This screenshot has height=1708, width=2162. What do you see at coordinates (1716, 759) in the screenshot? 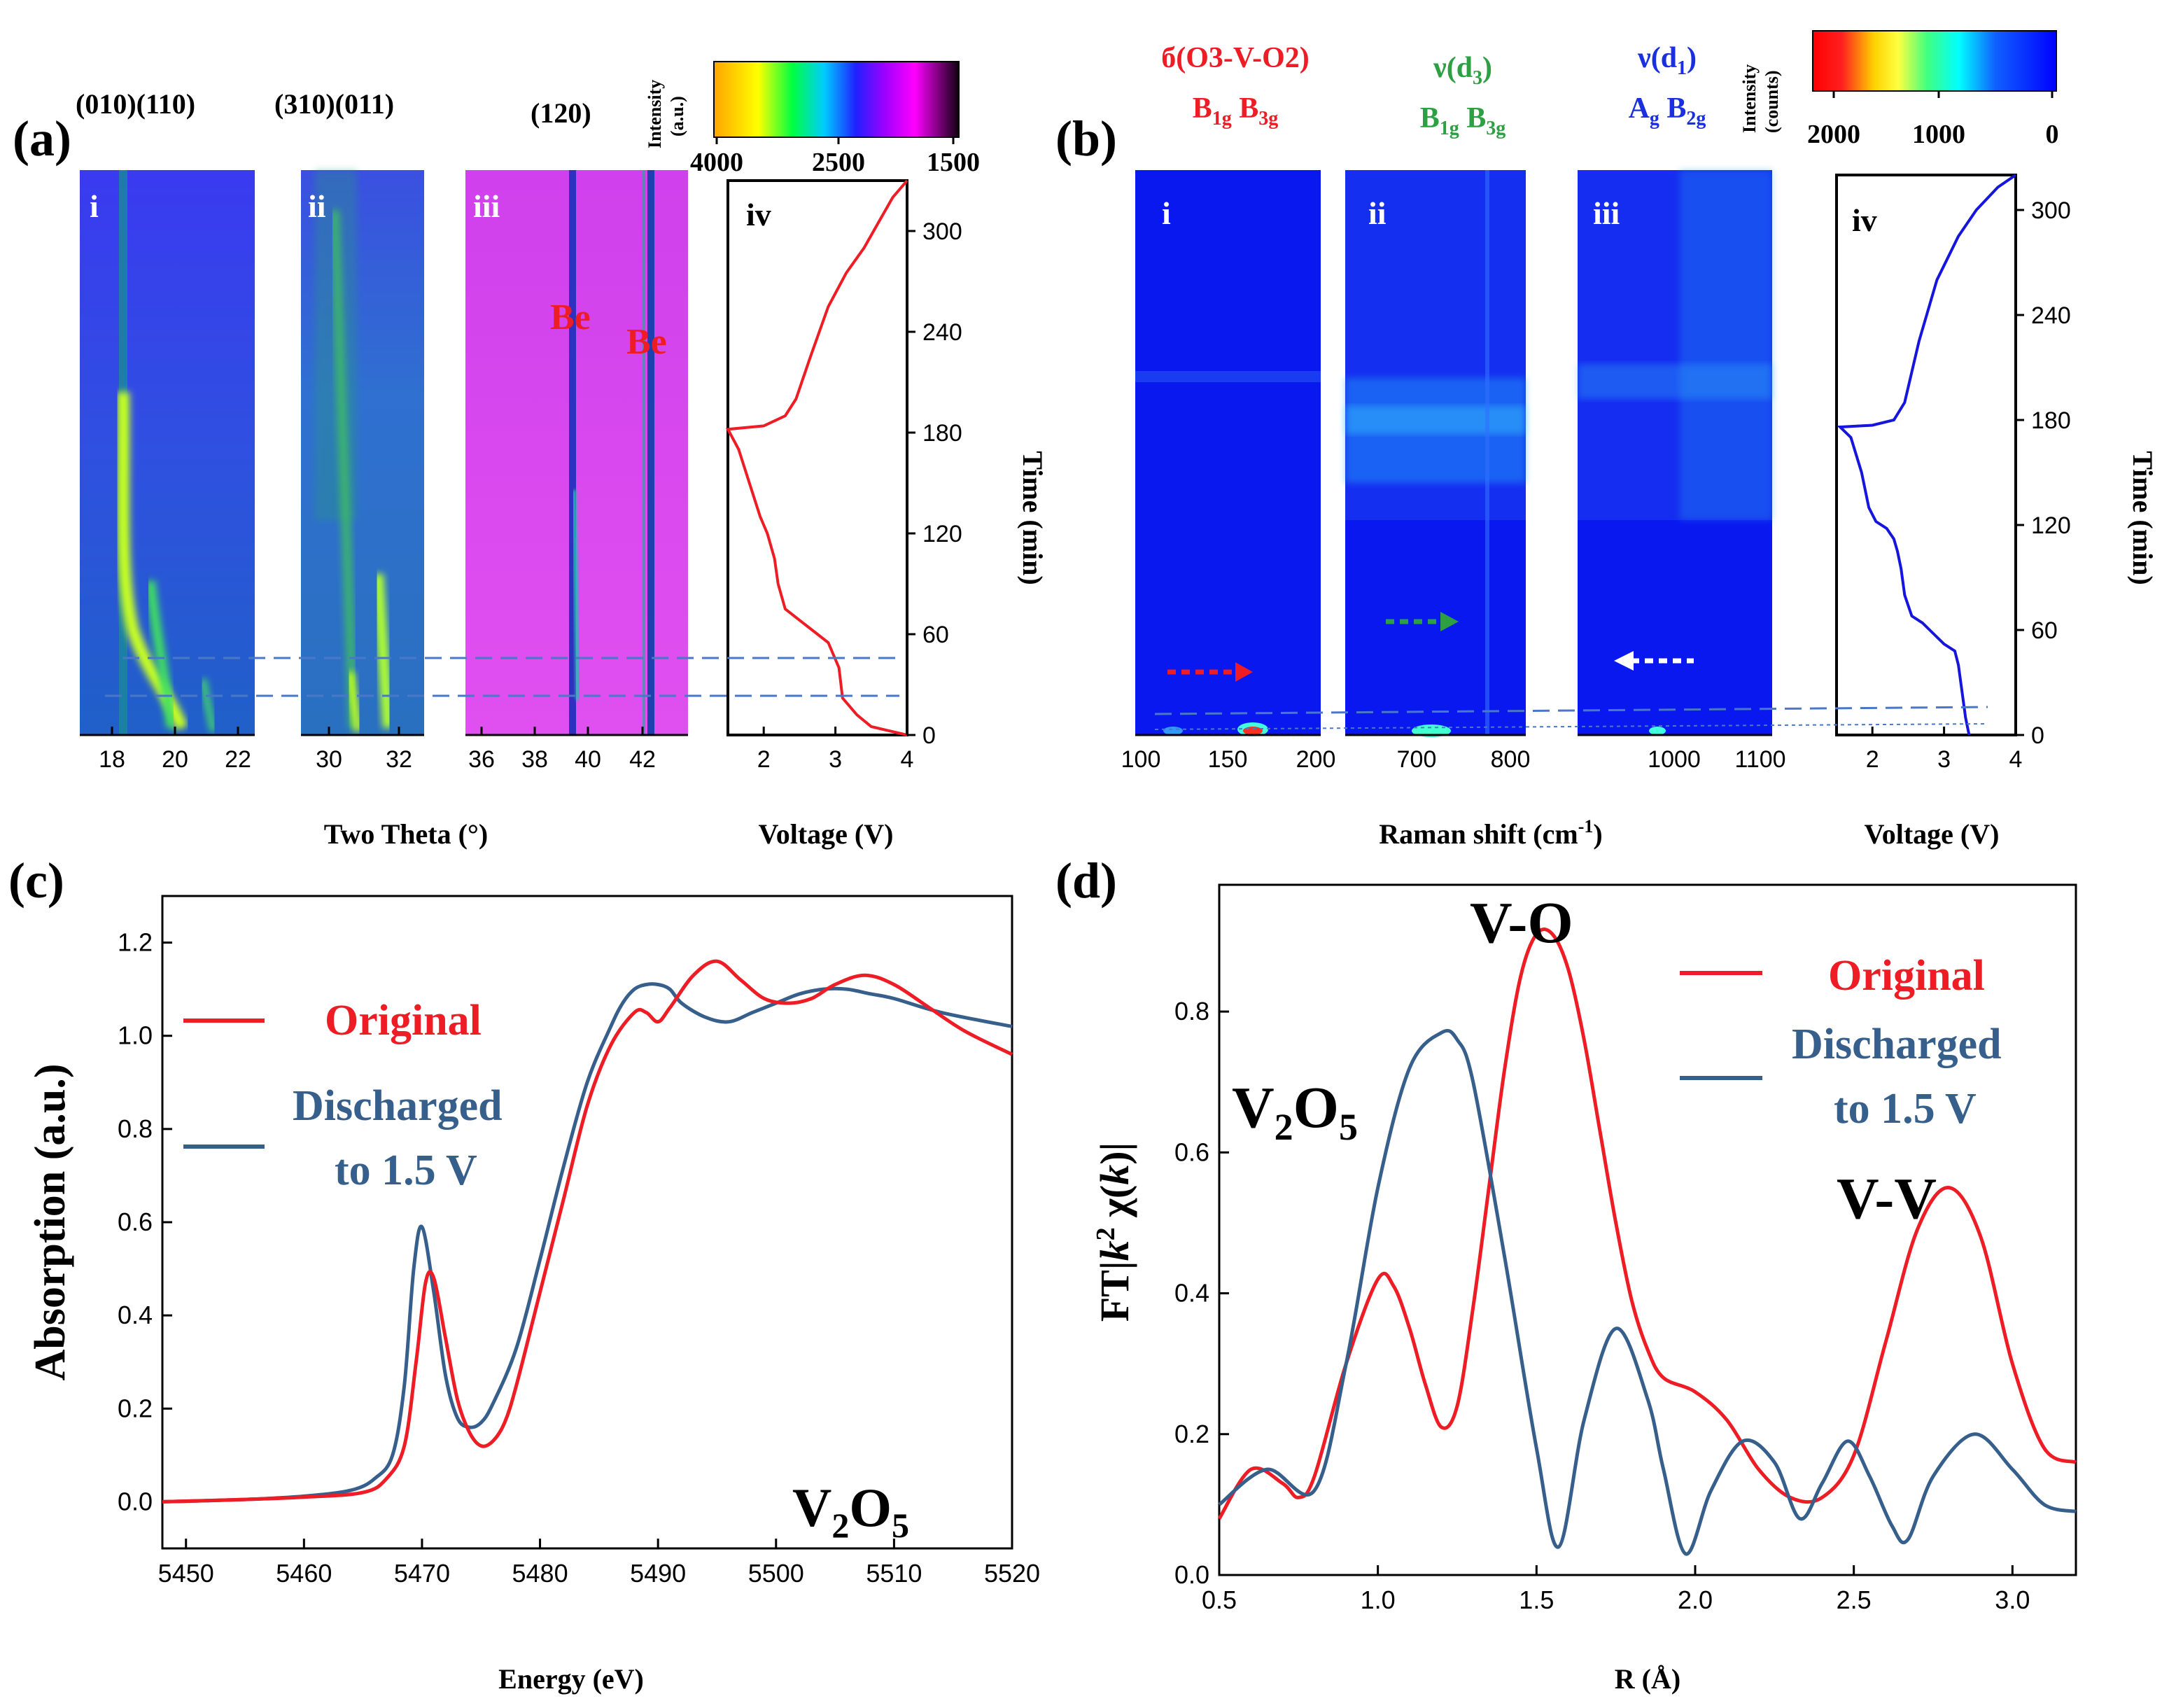
I see `xticks-b-iii: 1000 1100` at bounding box center [1716, 759].